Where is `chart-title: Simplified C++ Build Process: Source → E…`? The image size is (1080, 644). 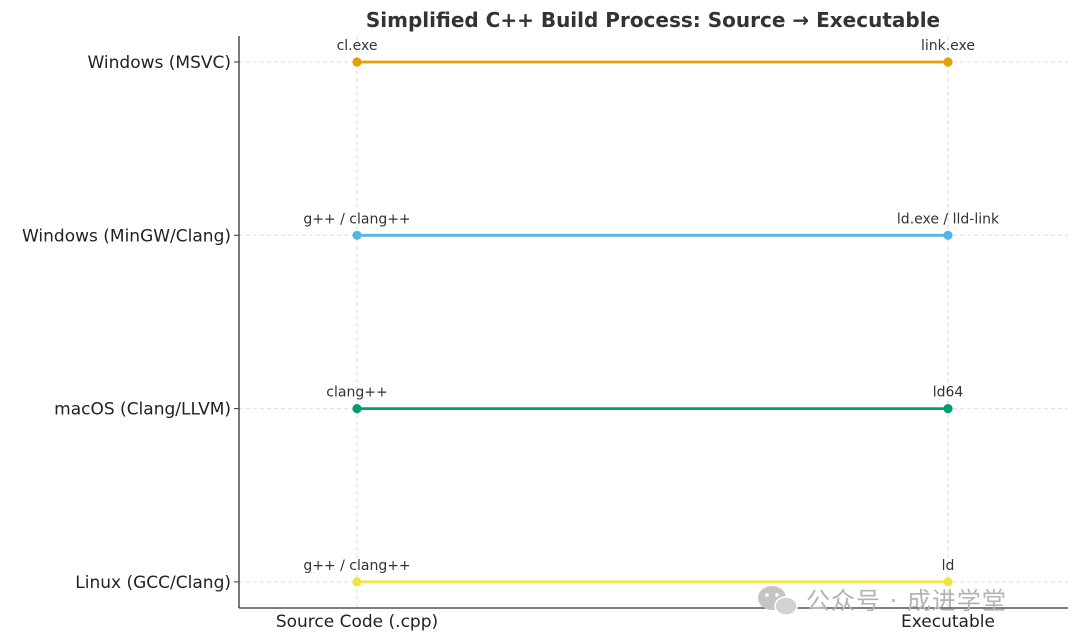 chart-title: Simplified C++ Build Process: Source → E… is located at coordinates (653, 20).